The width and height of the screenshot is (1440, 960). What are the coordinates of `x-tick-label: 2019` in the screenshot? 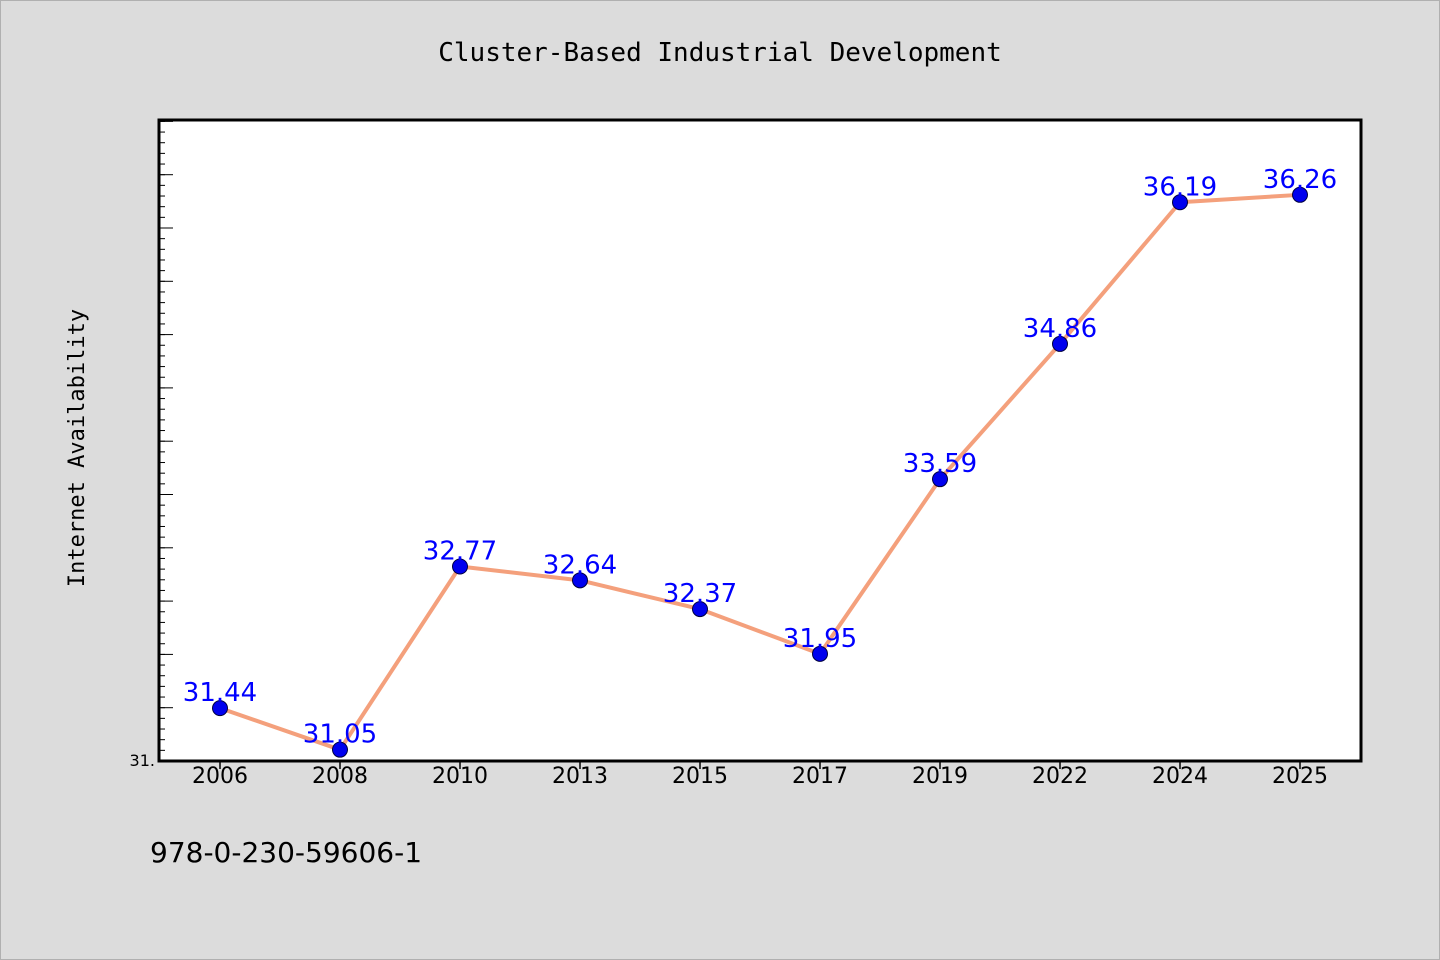 It's located at (940, 776).